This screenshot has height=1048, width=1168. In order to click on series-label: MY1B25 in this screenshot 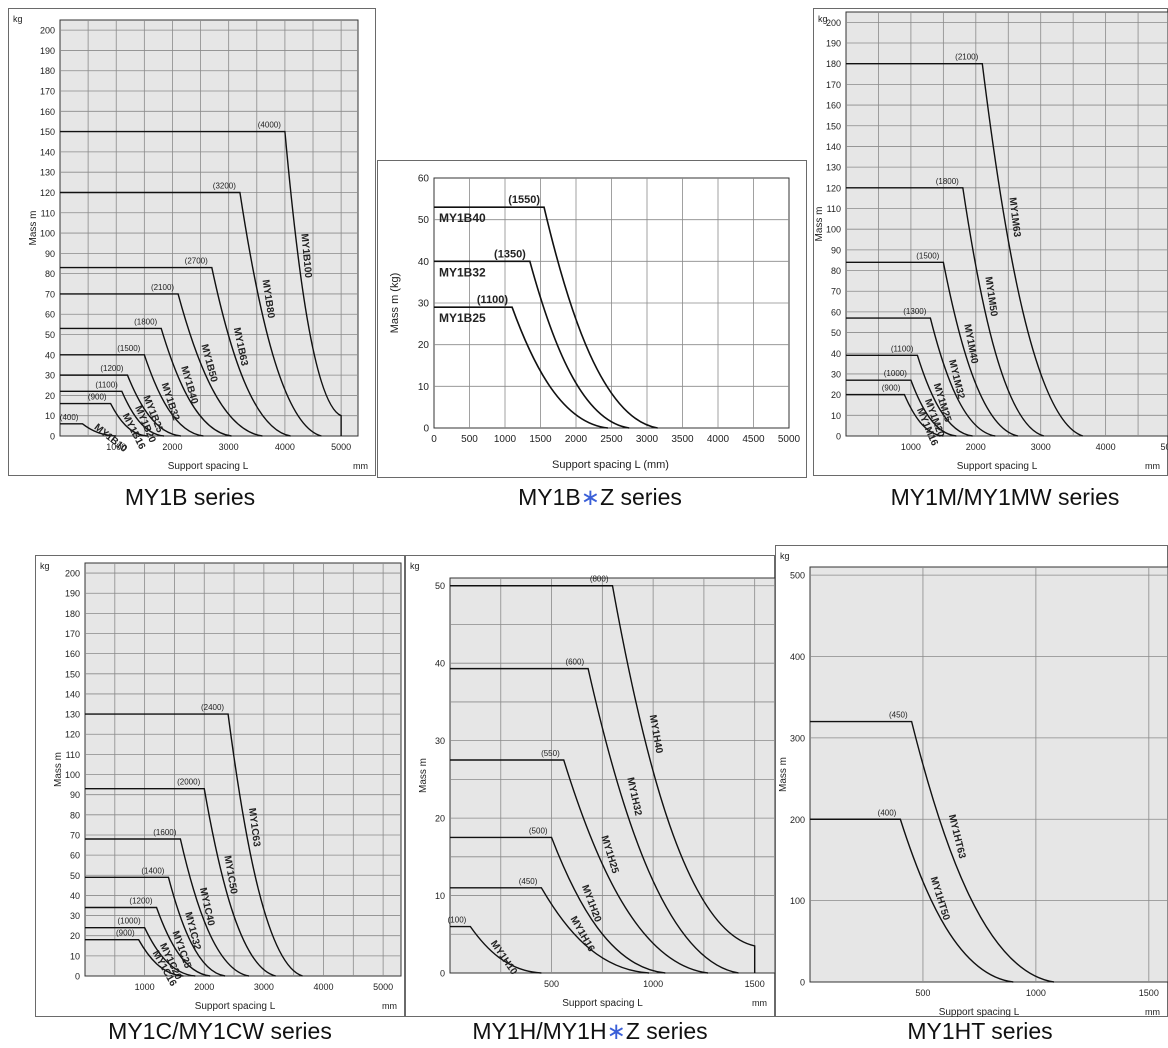, I will do `click(462, 318)`.